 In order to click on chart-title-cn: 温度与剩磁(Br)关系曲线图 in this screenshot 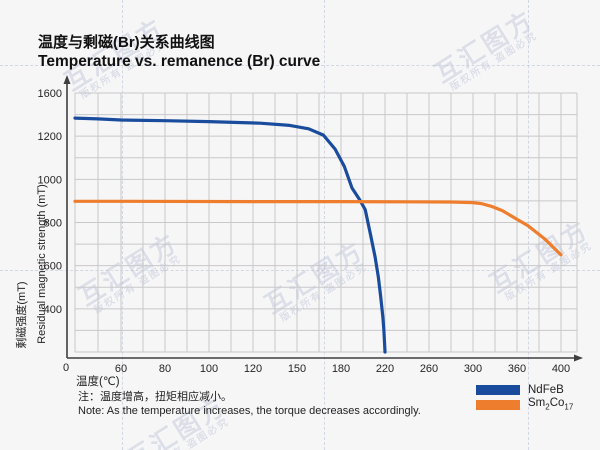, I will do `click(126, 42)`.